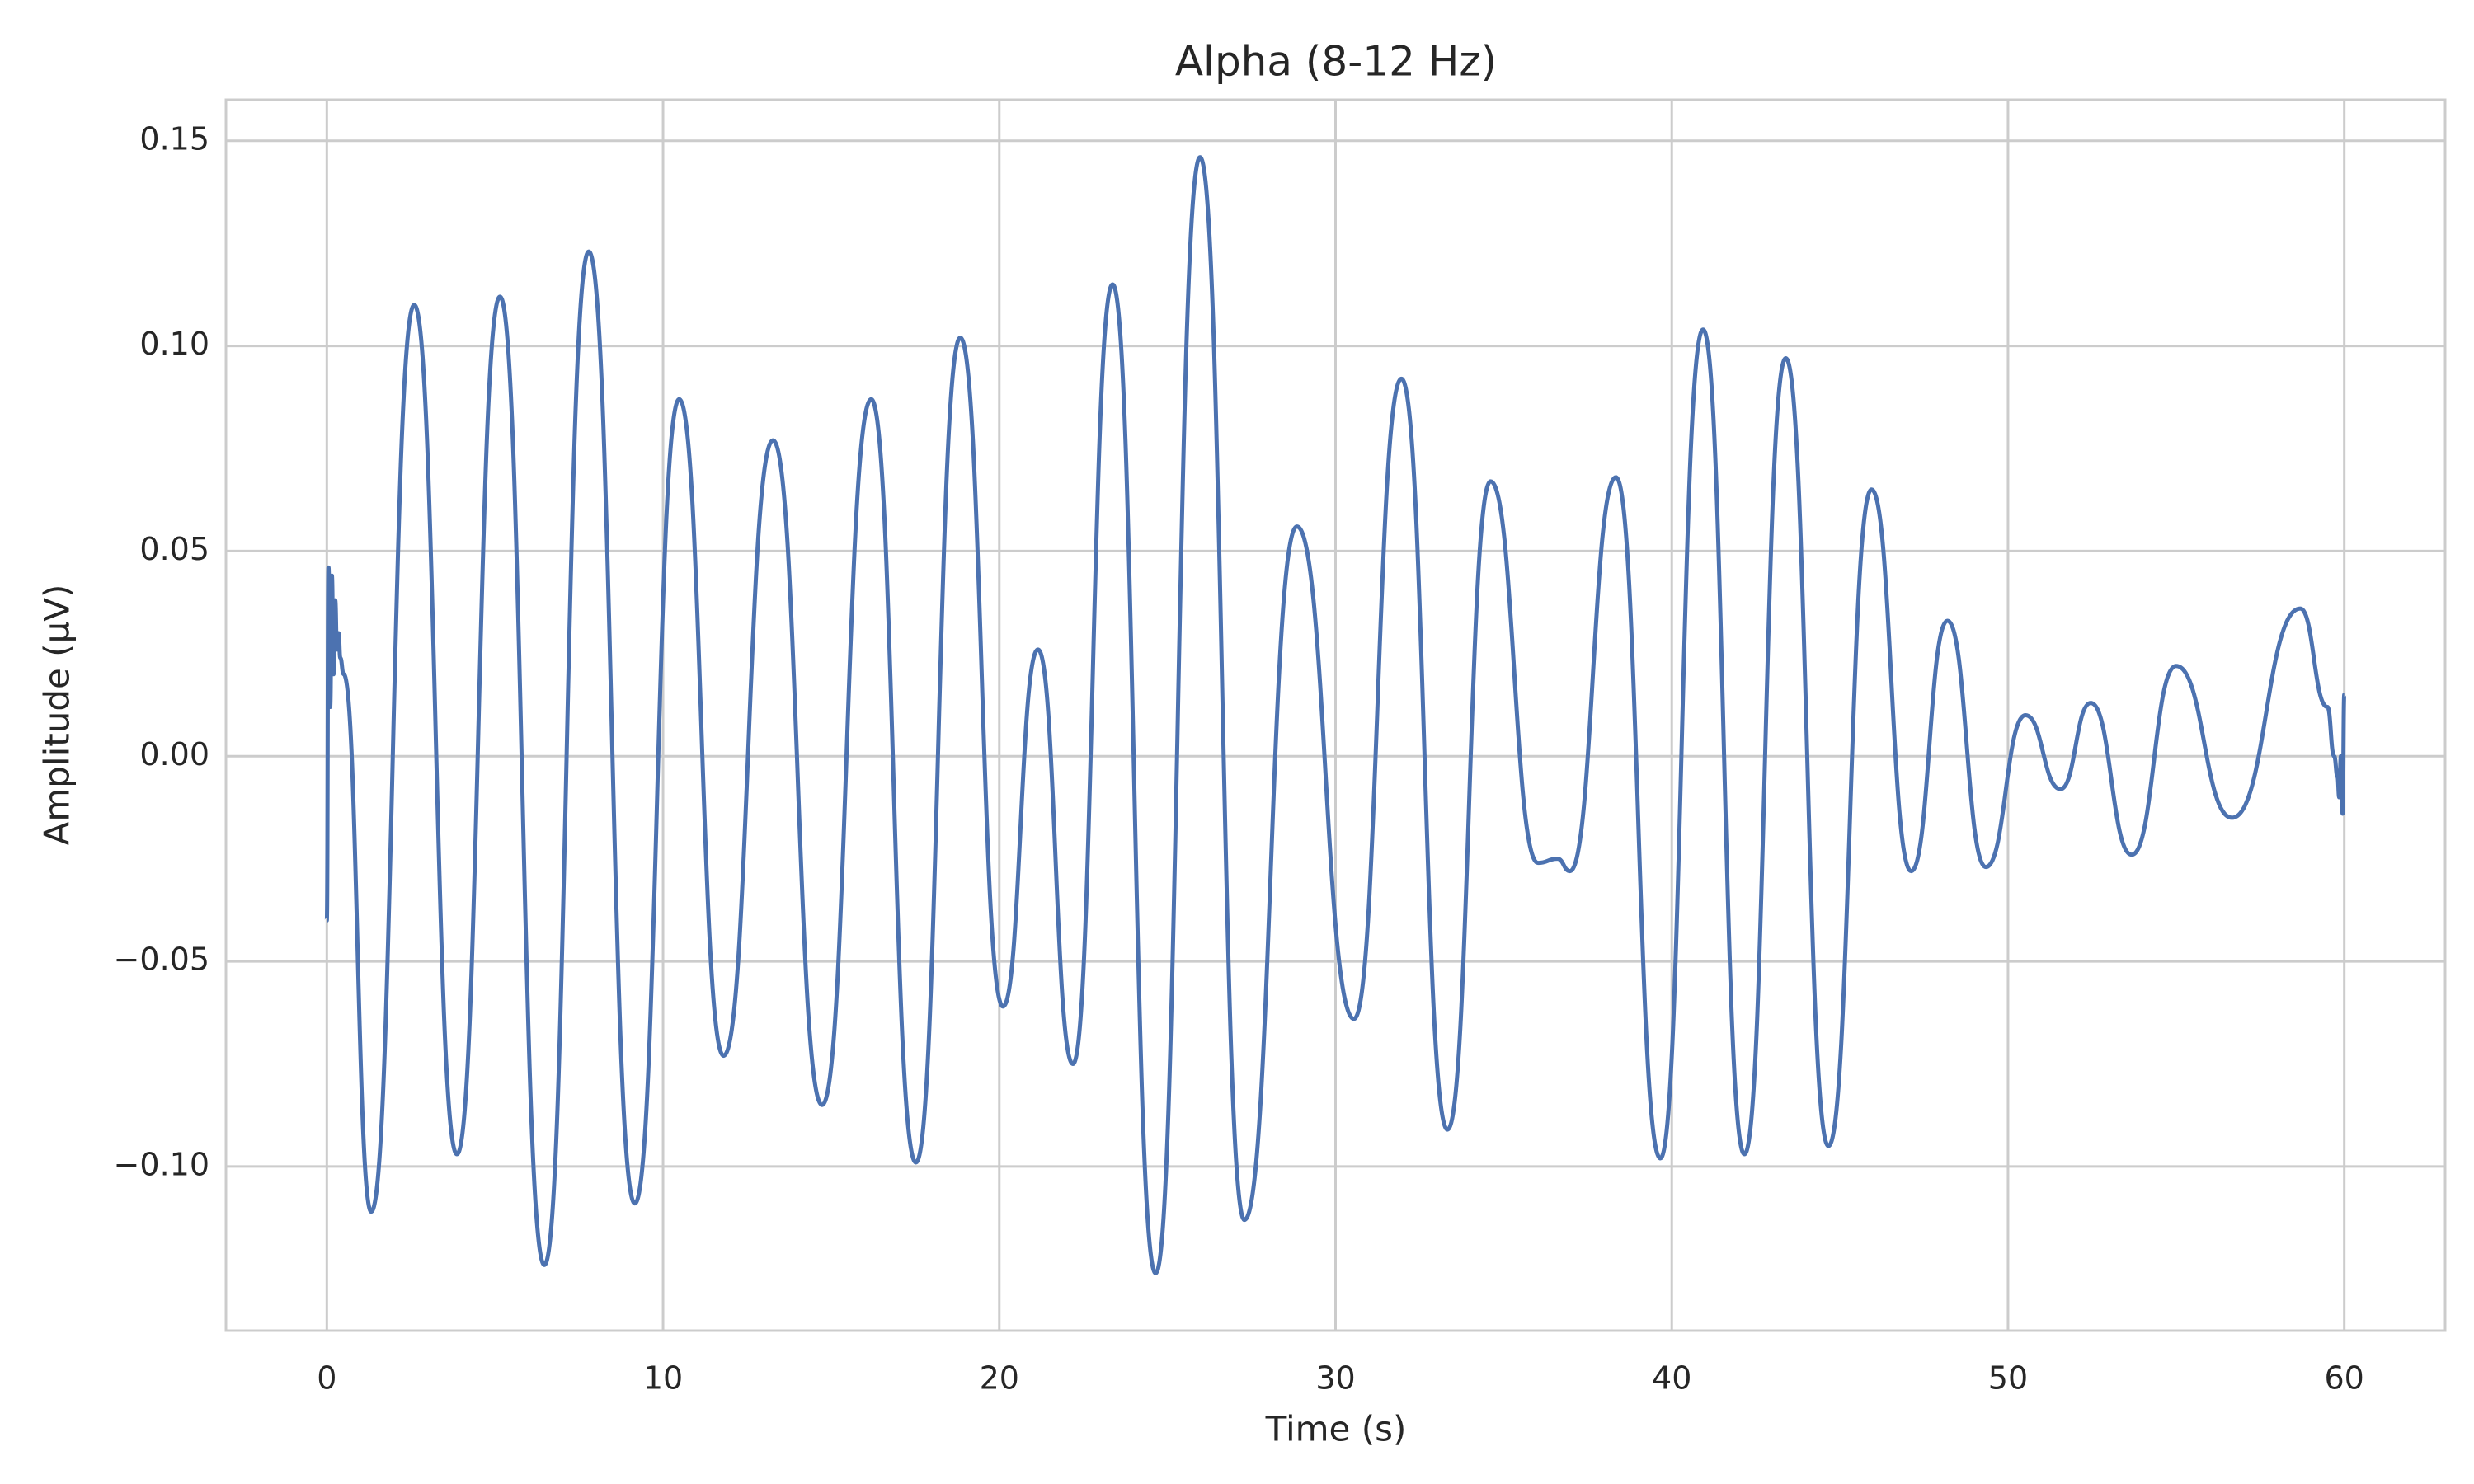 The height and width of the screenshot is (1484, 2474). I want to click on x-axis-label: Time (s), so click(1336, 1429).